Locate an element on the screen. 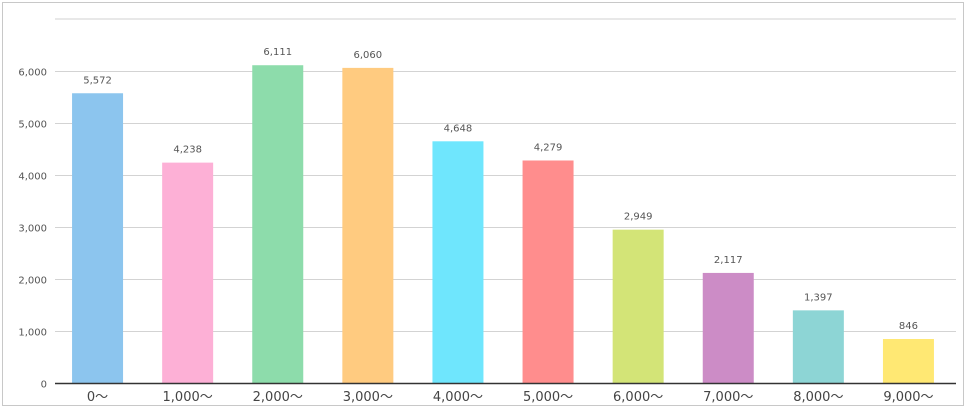 This screenshot has height=410, width=980. x-tick-label: 8,000～ is located at coordinates (818, 397).